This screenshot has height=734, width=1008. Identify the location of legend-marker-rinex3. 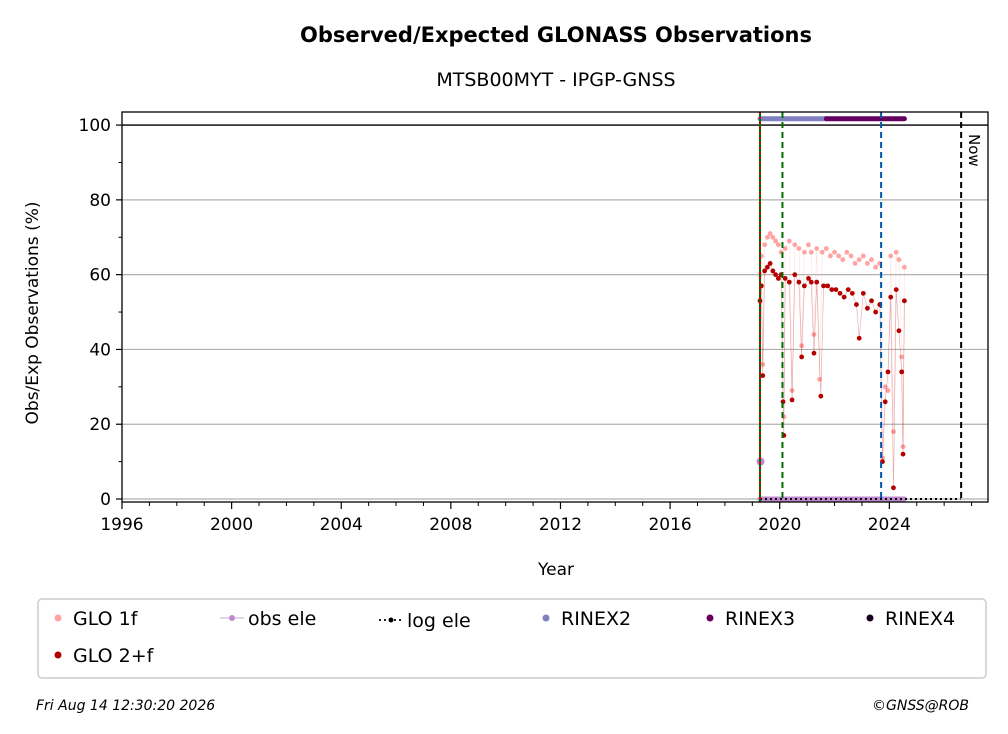
(710, 618).